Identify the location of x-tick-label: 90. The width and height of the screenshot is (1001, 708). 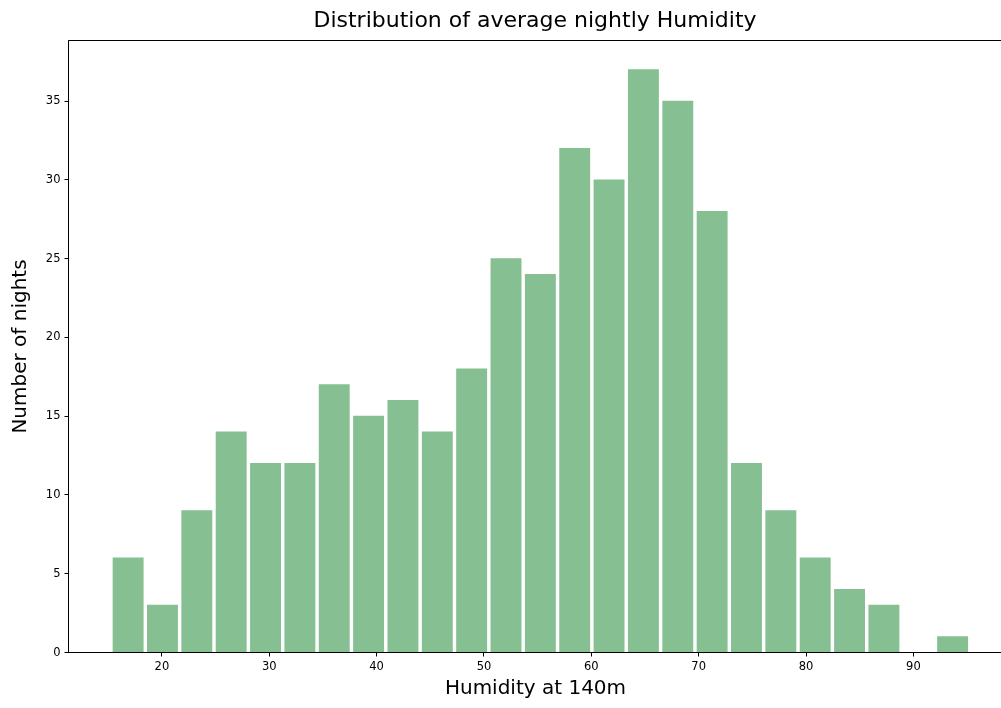
(913, 665).